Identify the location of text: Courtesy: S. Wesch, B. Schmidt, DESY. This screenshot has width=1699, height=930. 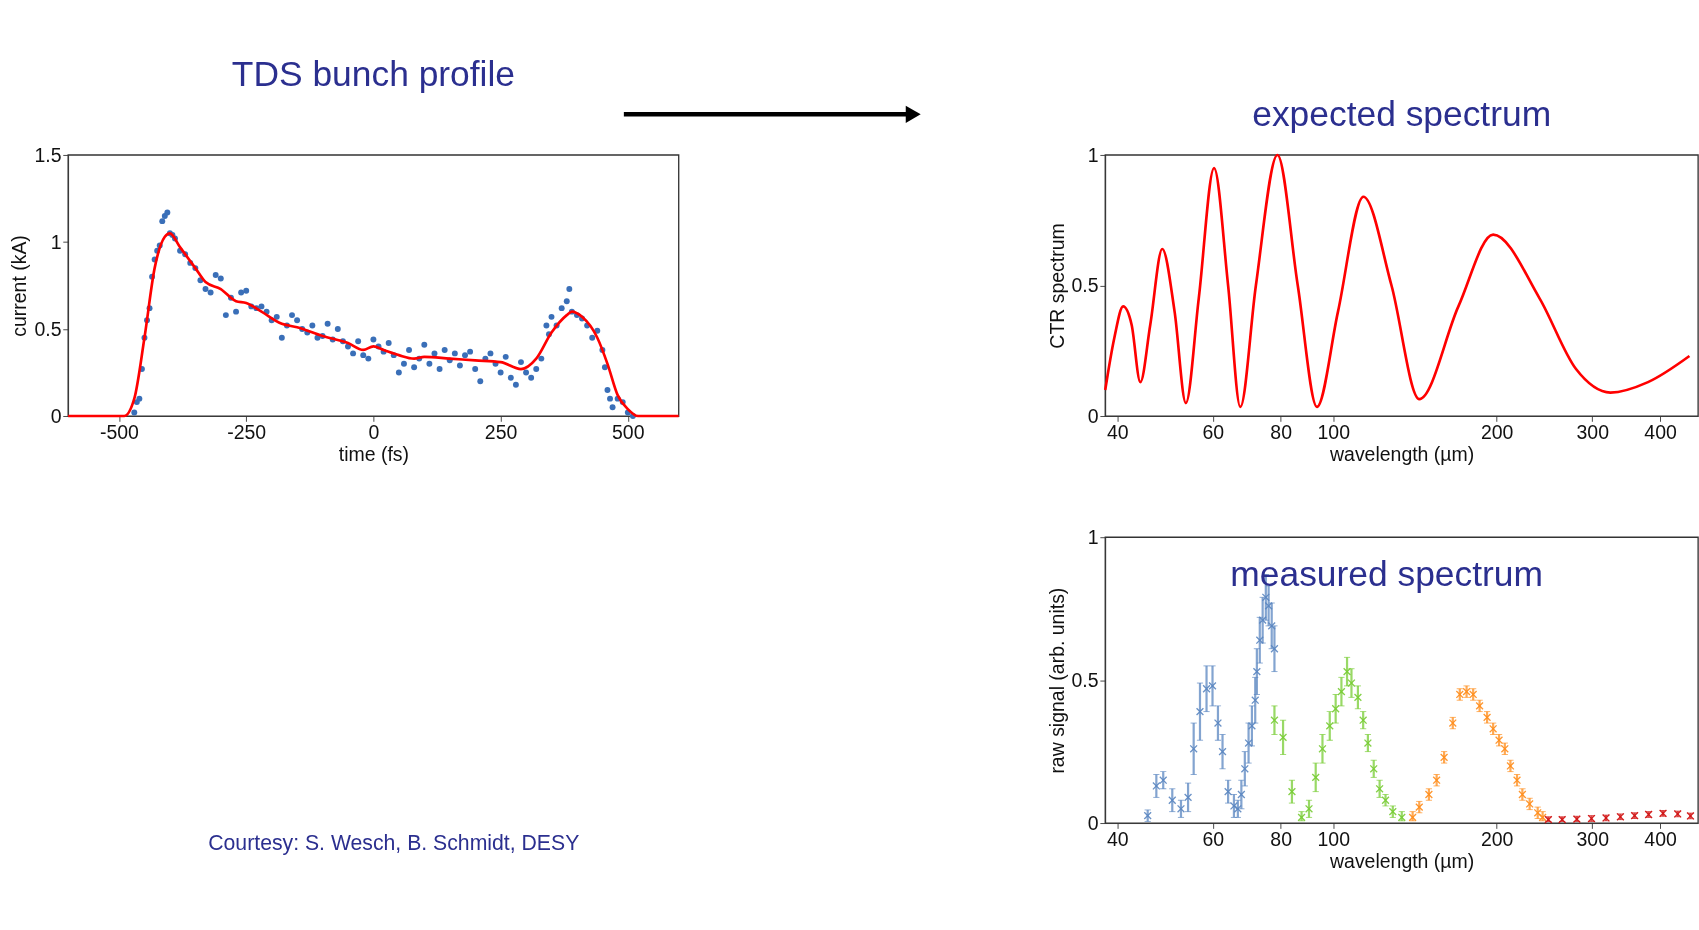
(394, 842).